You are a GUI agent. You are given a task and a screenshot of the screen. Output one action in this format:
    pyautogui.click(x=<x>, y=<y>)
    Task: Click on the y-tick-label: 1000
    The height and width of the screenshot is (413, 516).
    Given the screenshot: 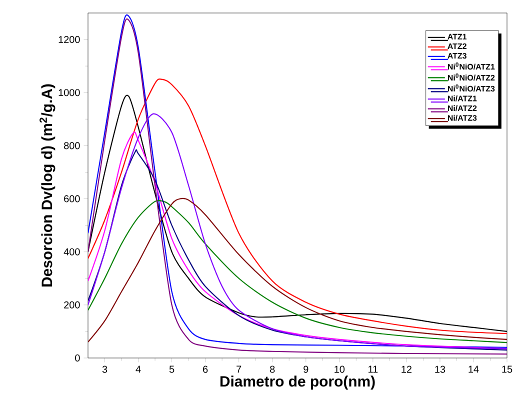 What is the action you would take?
    pyautogui.click(x=69, y=92)
    